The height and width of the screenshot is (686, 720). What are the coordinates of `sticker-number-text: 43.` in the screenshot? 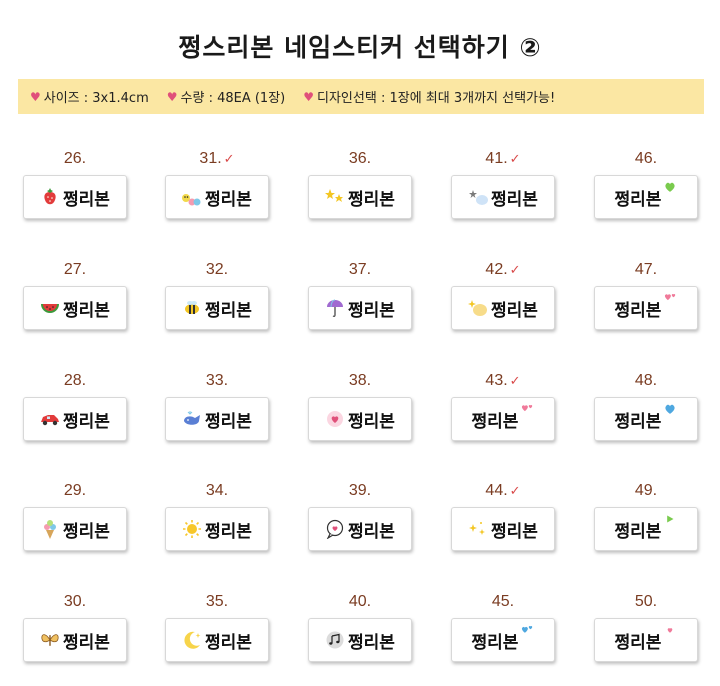 It's located at (496, 380).